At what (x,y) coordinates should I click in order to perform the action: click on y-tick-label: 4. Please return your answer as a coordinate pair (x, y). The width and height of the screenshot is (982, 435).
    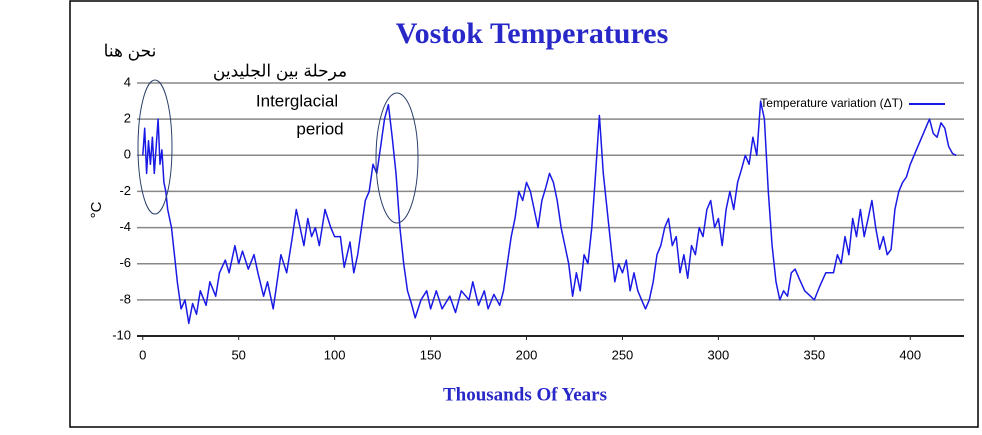
    Looking at the image, I should click on (127, 81).